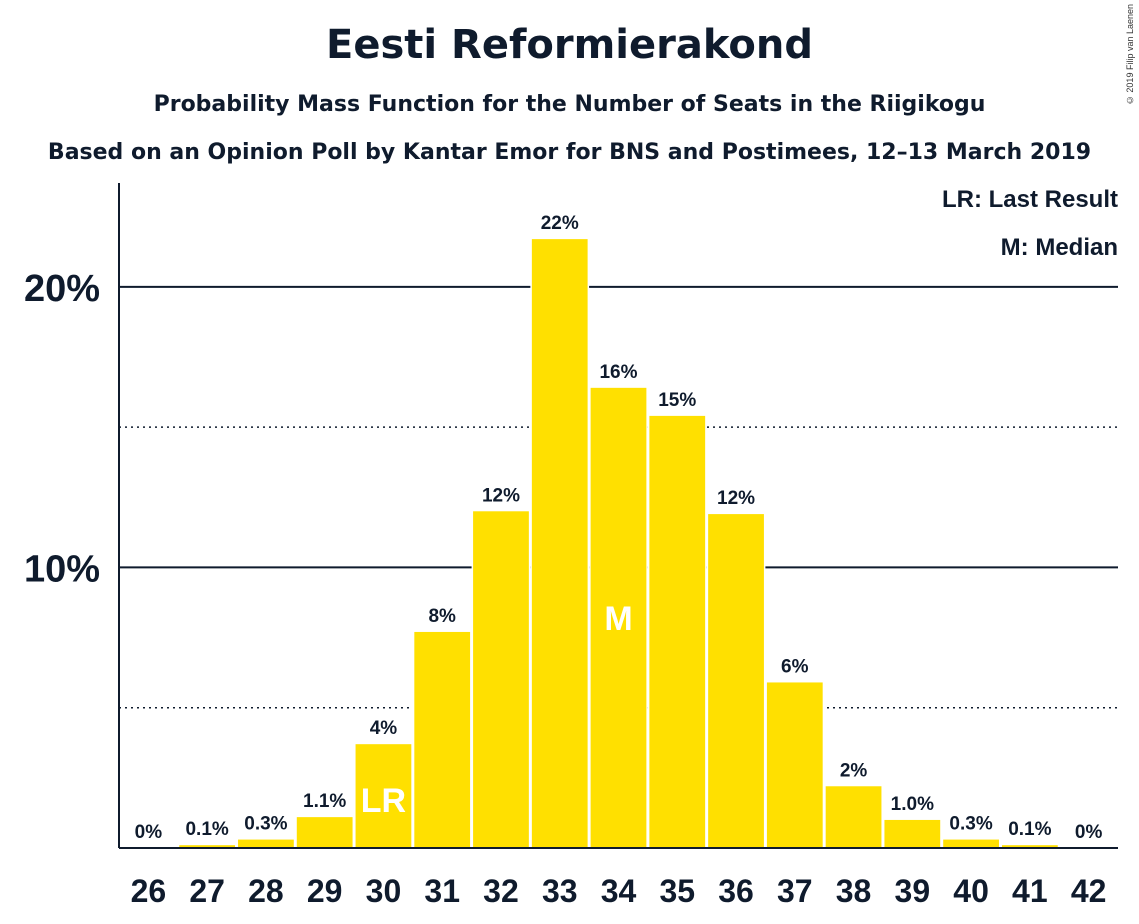 This screenshot has width=1139, height=924. Describe the element at coordinates (1030, 891) in the screenshot. I see `x-tick-label-41: 41` at that location.